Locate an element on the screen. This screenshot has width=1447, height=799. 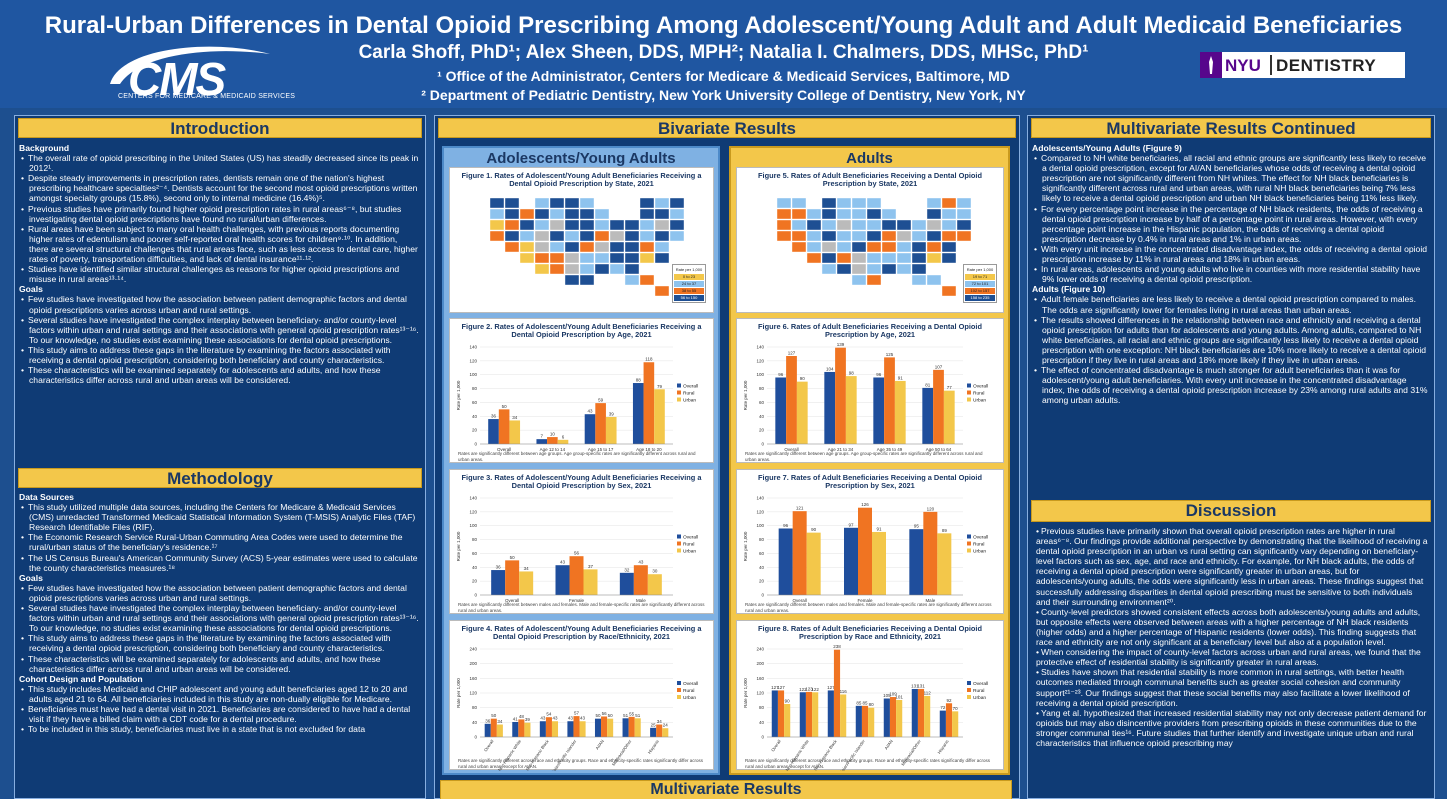
x-tick-label: Male is located at coordinates (930, 600).